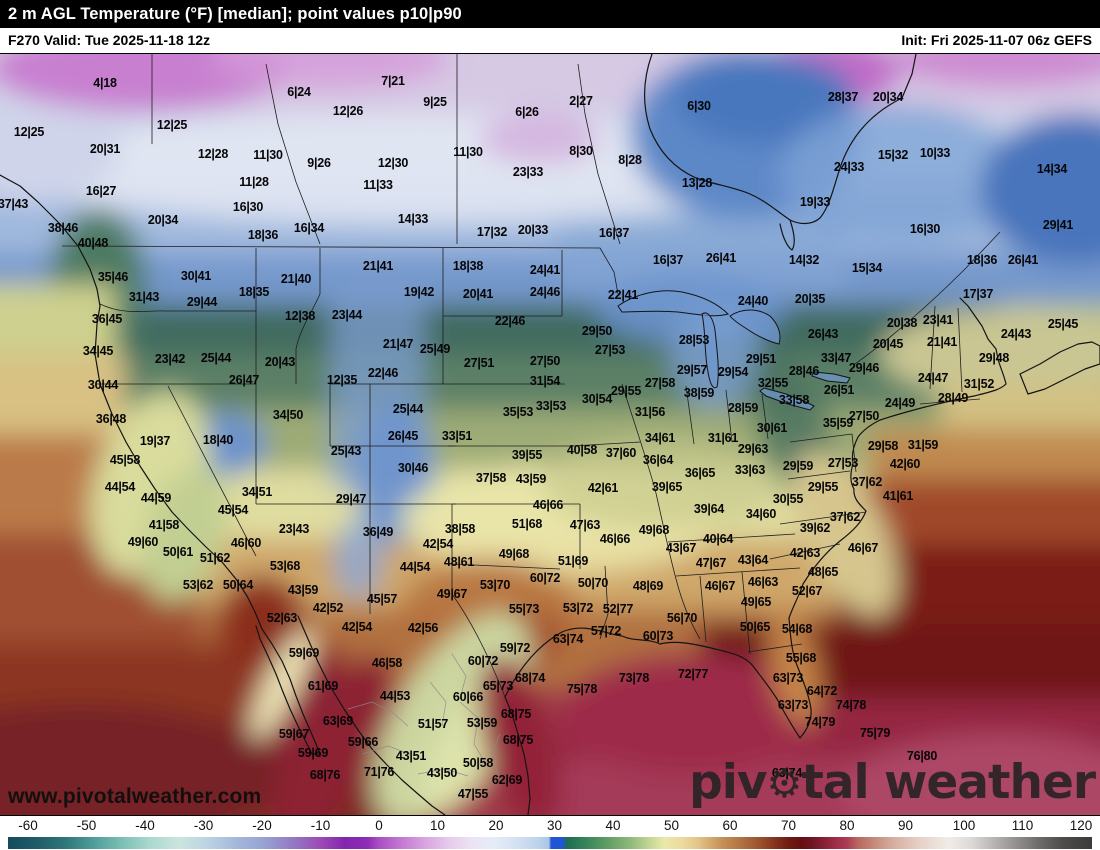  I want to click on colorbar-tick-label: 0, so click(379, 825).